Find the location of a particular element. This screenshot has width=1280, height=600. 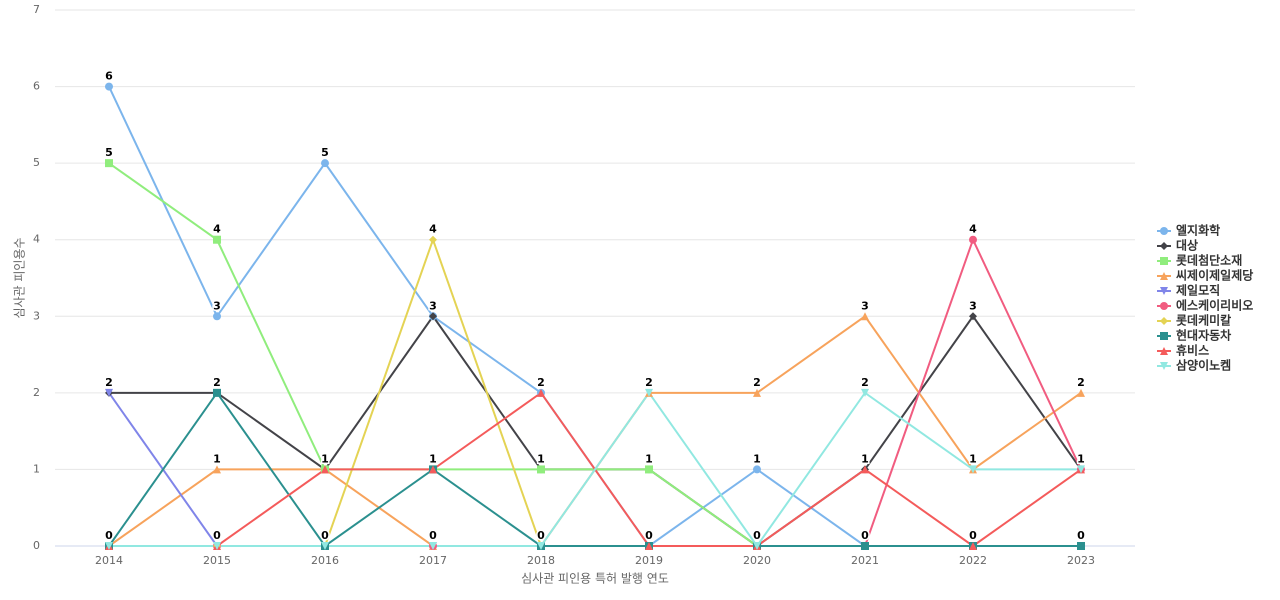

data-label: 6 is located at coordinates (109, 76).